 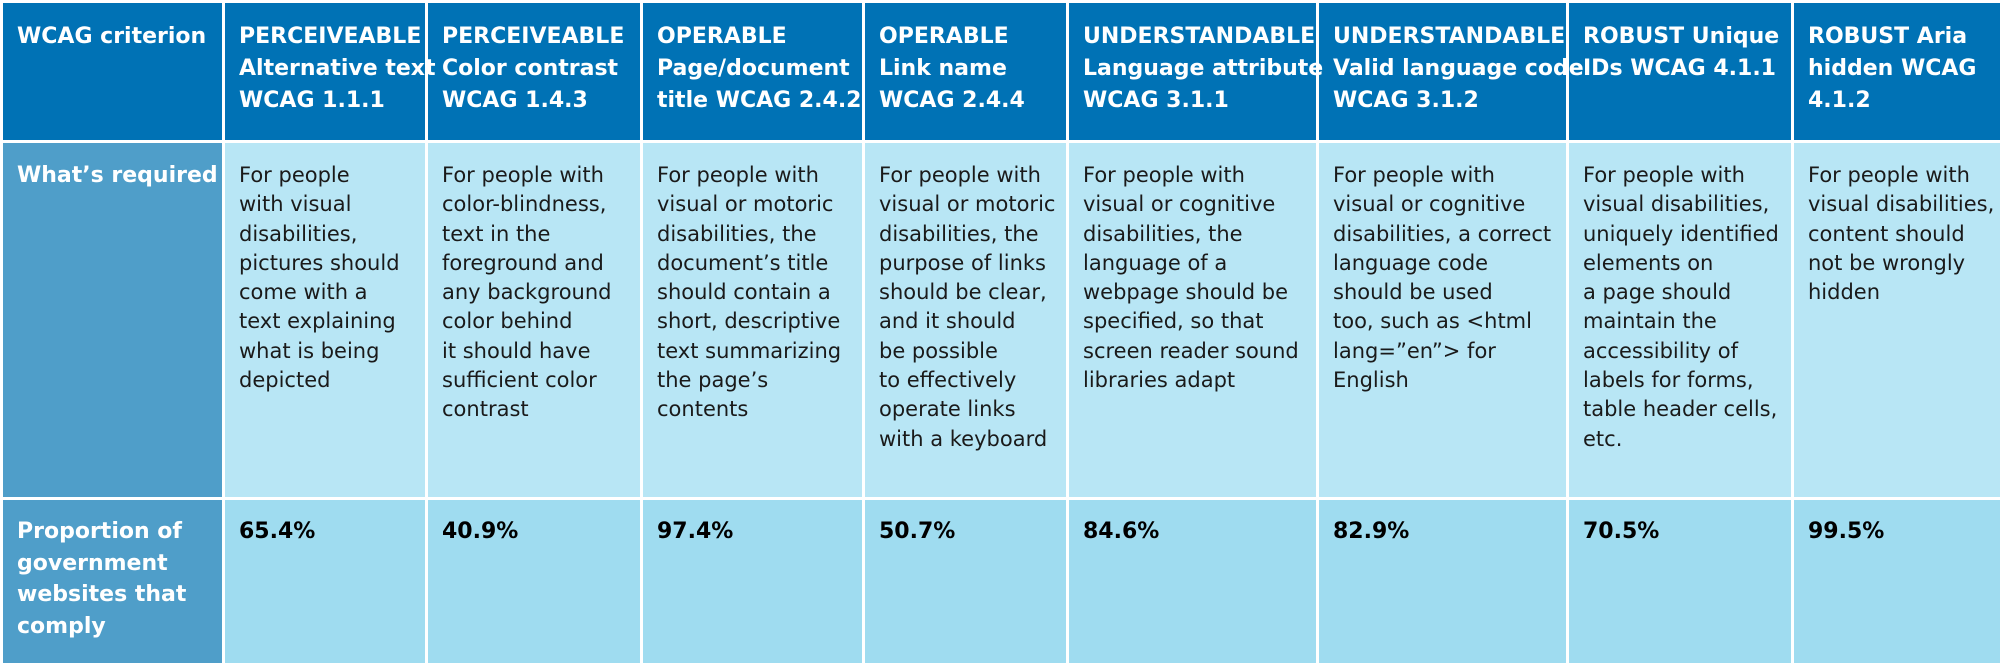 I want to click on proportion-value: 70.5%, so click(x=1682, y=531).